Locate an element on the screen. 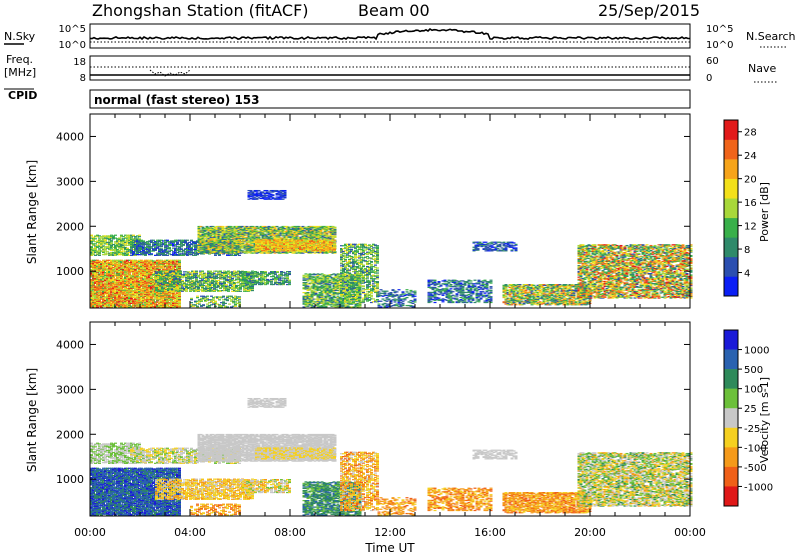  station-title: Zhongshan Station (fitACF) is located at coordinates (200, 10).